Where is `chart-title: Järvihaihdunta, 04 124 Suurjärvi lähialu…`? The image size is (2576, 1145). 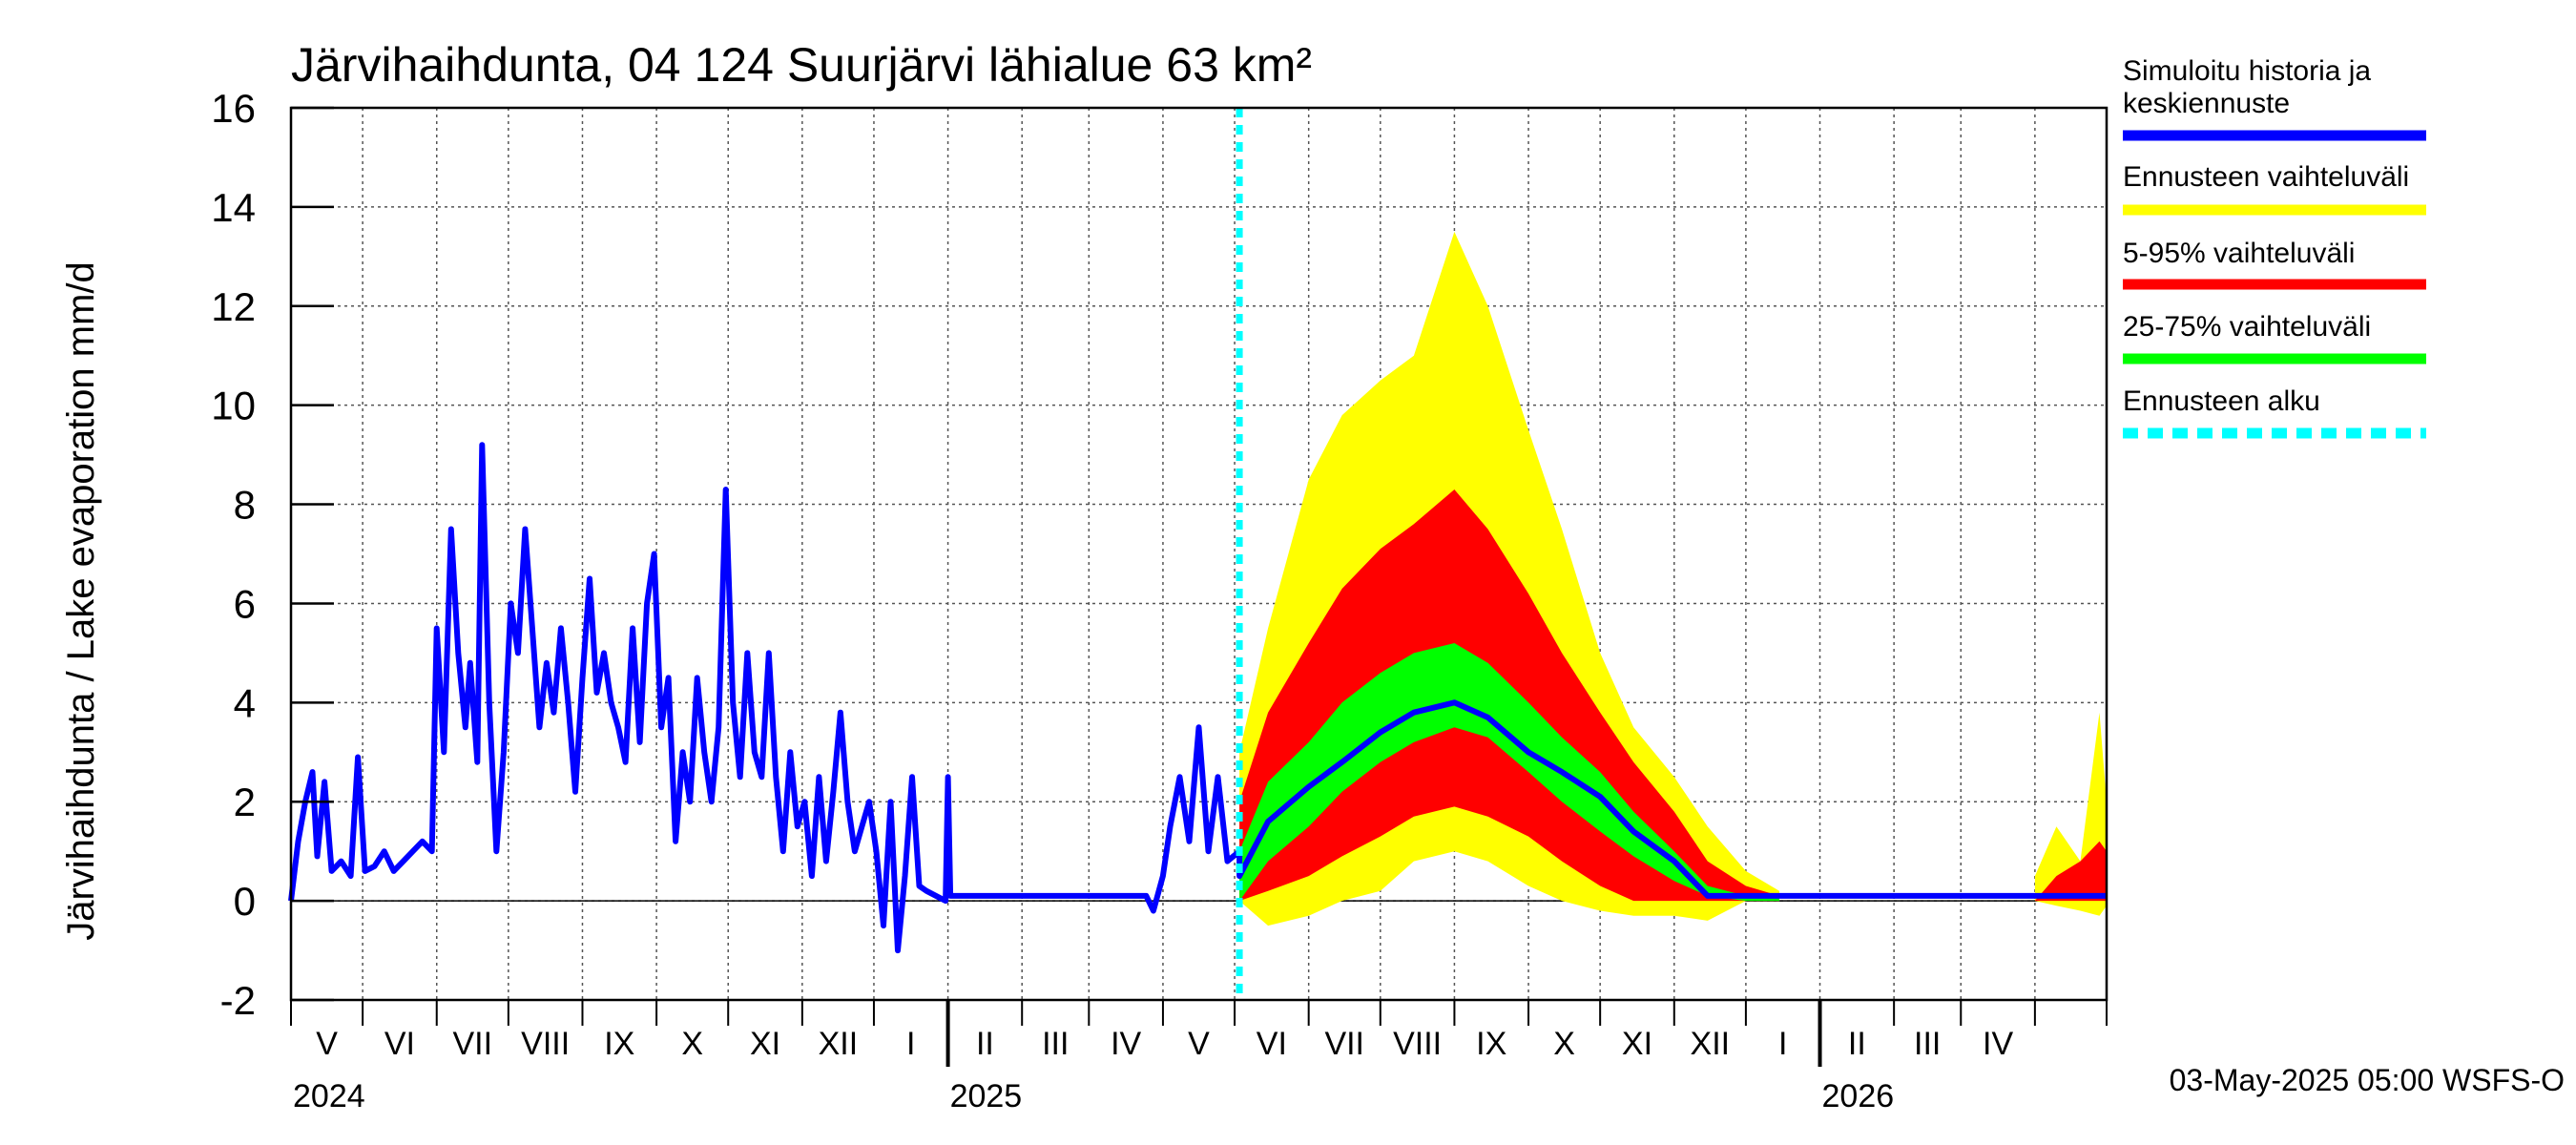
chart-title: Järvihaihdunta, 04 124 Suurjärvi lähialu… is located at coordinates (801, 65).